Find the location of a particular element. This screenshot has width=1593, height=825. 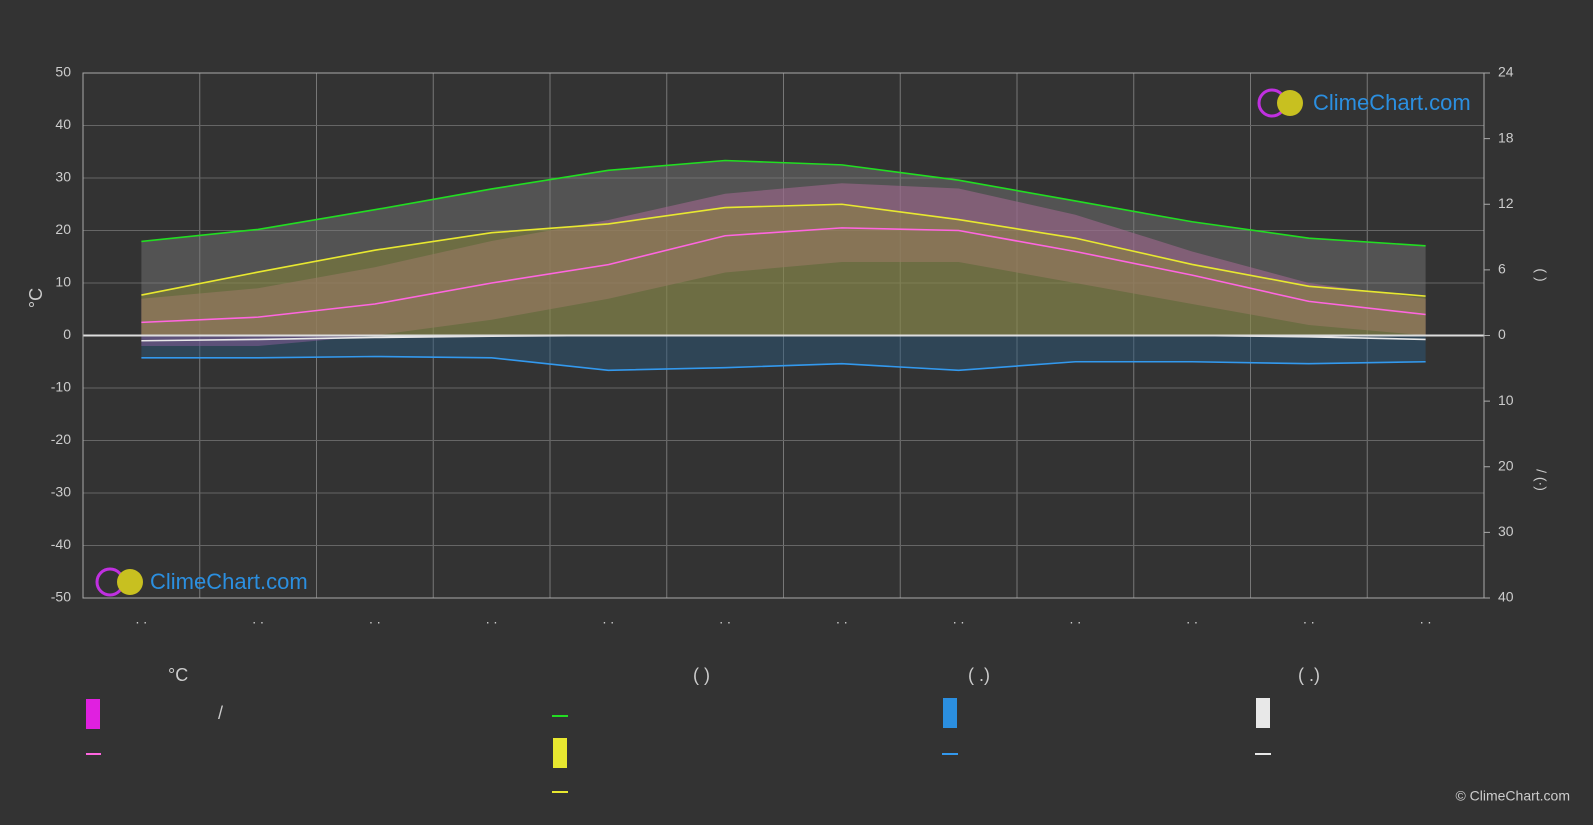

y-tick-label: 10 is located at coordinates (63, 282).